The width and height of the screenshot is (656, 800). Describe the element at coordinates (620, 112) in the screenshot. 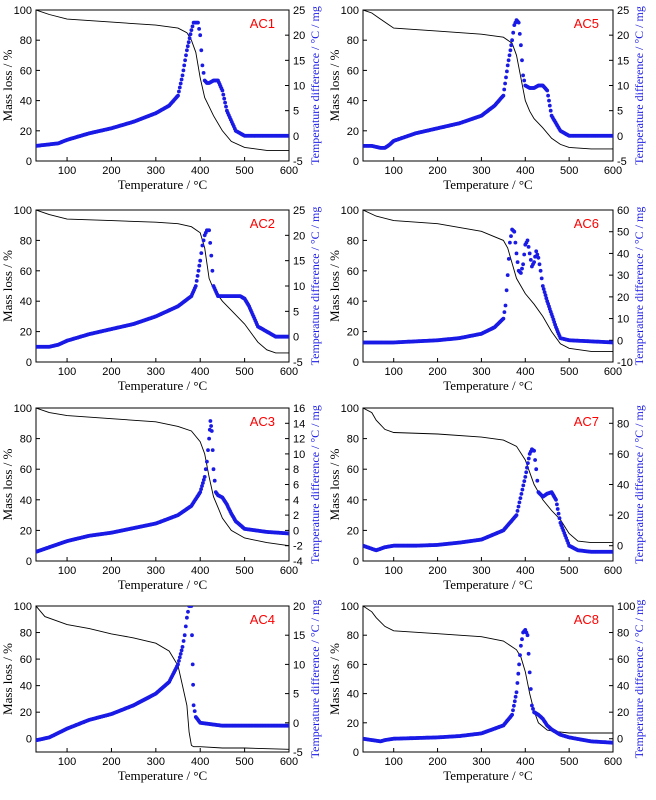

I see `y2-tick-label: 5` at that location.